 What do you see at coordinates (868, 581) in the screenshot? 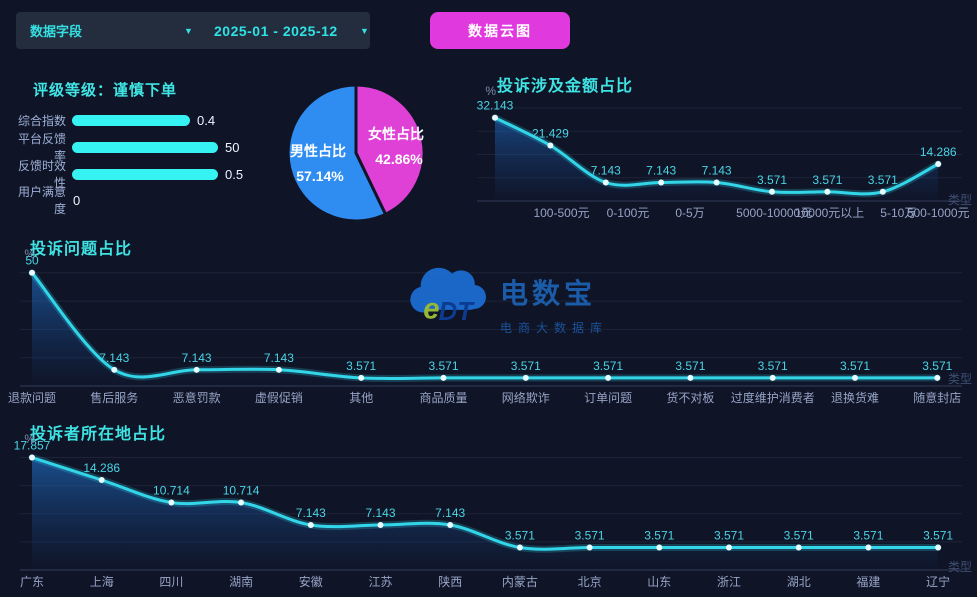
I see `x-axis-label: 福建` at bounding box center [868, 581].